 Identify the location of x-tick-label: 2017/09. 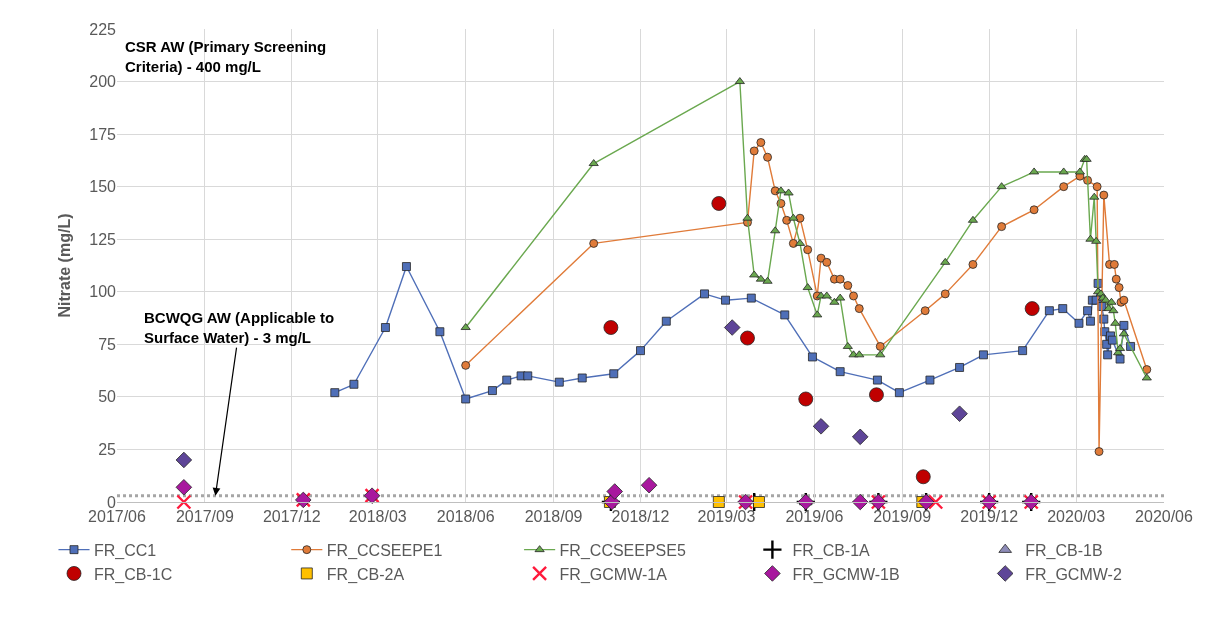
(204, 517).